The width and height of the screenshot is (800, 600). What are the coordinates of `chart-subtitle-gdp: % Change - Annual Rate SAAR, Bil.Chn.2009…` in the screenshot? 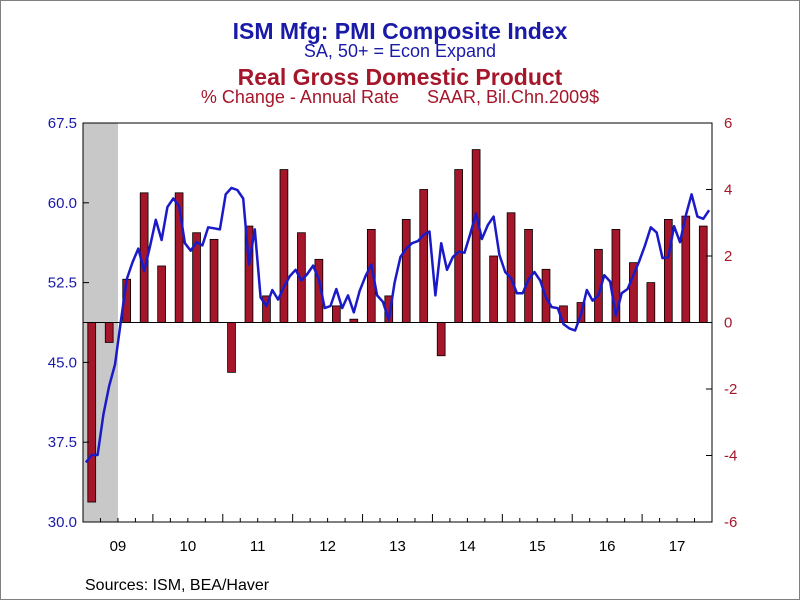 It's located at (400, 97).